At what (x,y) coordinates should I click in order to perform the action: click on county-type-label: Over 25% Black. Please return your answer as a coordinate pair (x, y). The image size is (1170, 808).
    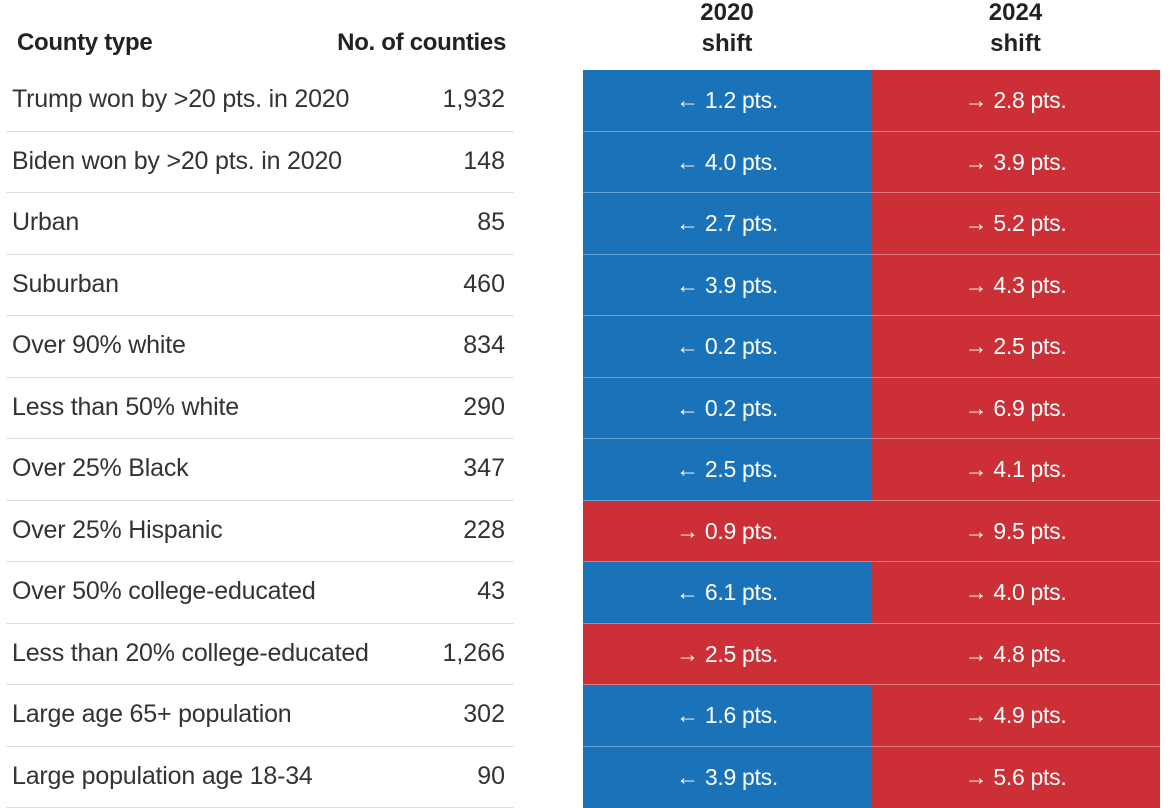
    Looking at the image, I should click on (100, 468).